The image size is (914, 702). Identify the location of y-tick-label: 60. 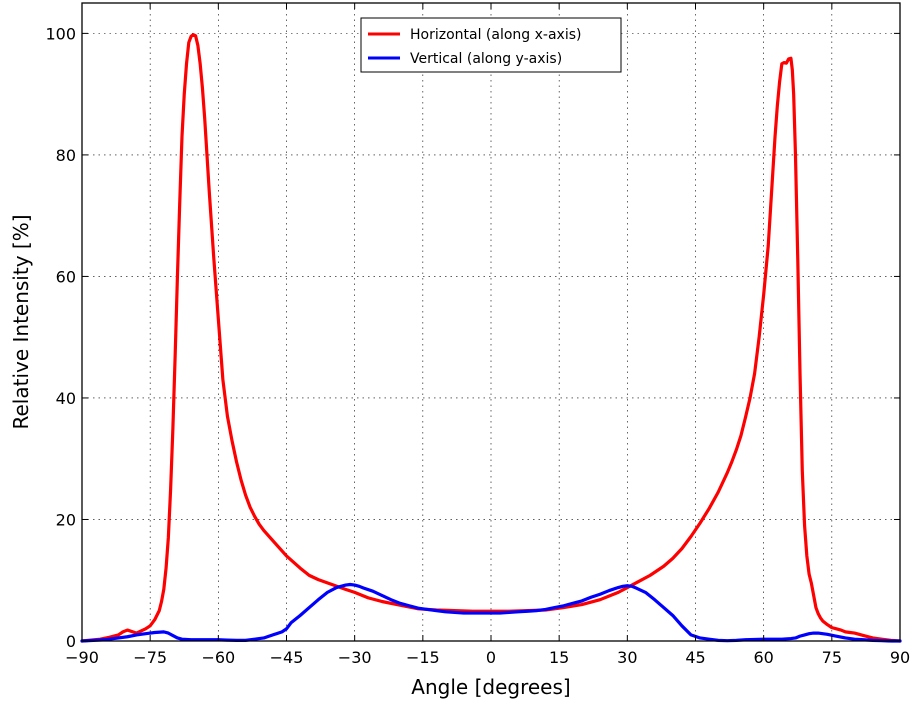
(66, 276).